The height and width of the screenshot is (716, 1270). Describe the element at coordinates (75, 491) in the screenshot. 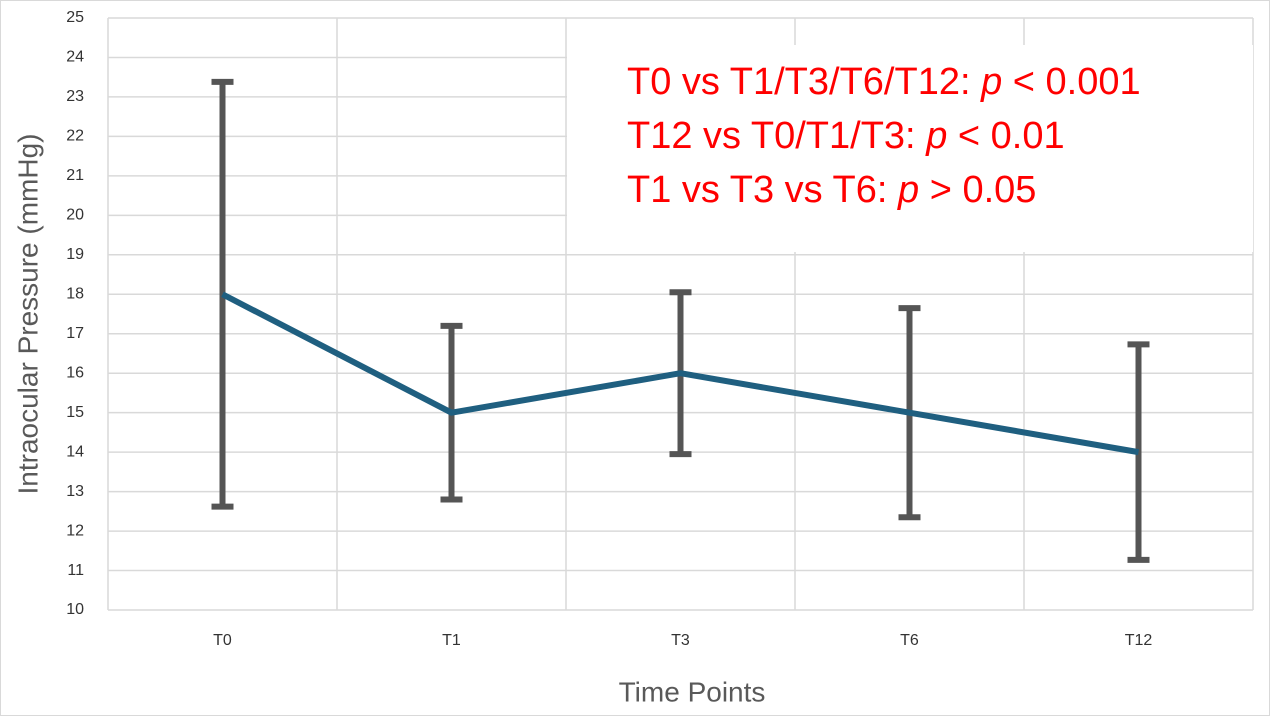

I see `y-tick-label: 13` at that location.